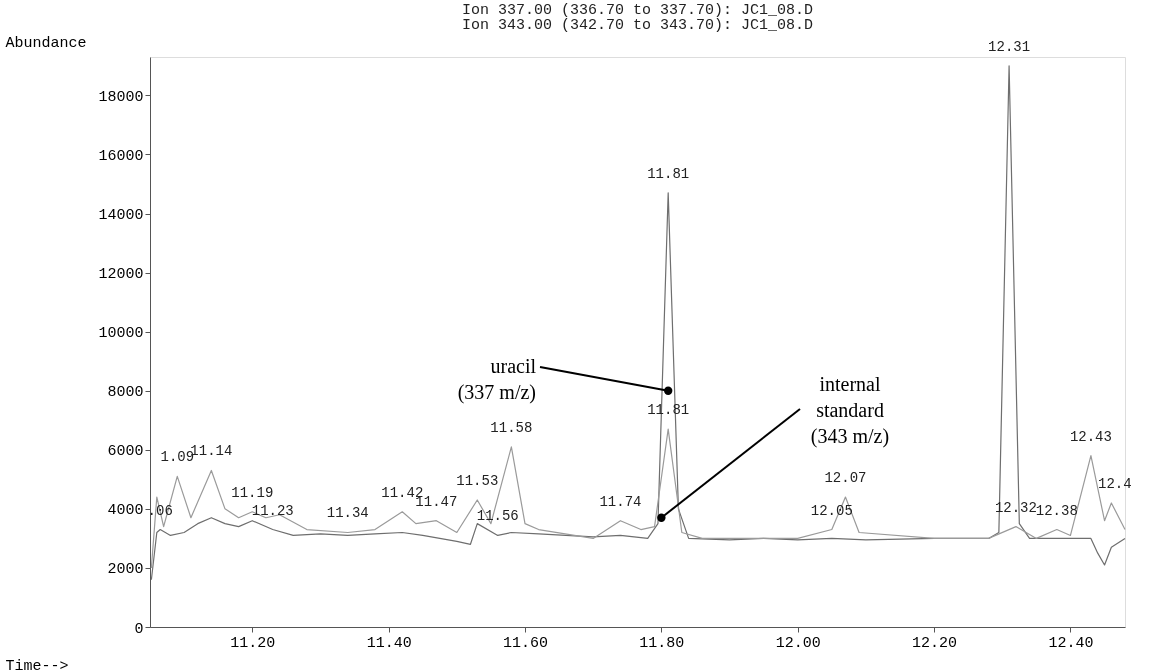 This screenshot has height=670, width=1149. I want to click on y-tick-label: 2000, so click(125, 570).